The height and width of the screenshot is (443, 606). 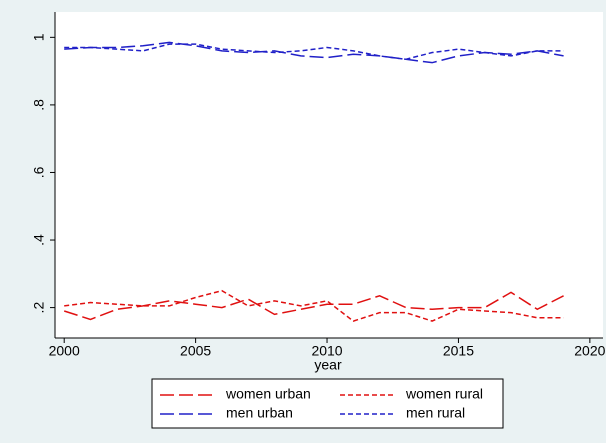 What do you see at coordinates (39, 240) in the screenshot?
I see `y-tick-label: .4` at bounding box center [39, 240].